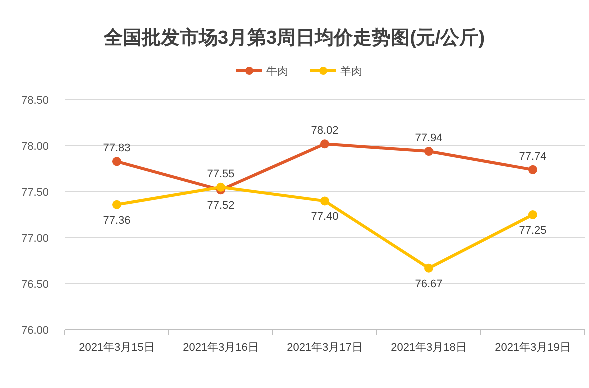 The image size is (589, 388). Describe the element at coordinates (429, 348) in the screenshot. I see `x-tick-label: 2021年3月18日` at that location.